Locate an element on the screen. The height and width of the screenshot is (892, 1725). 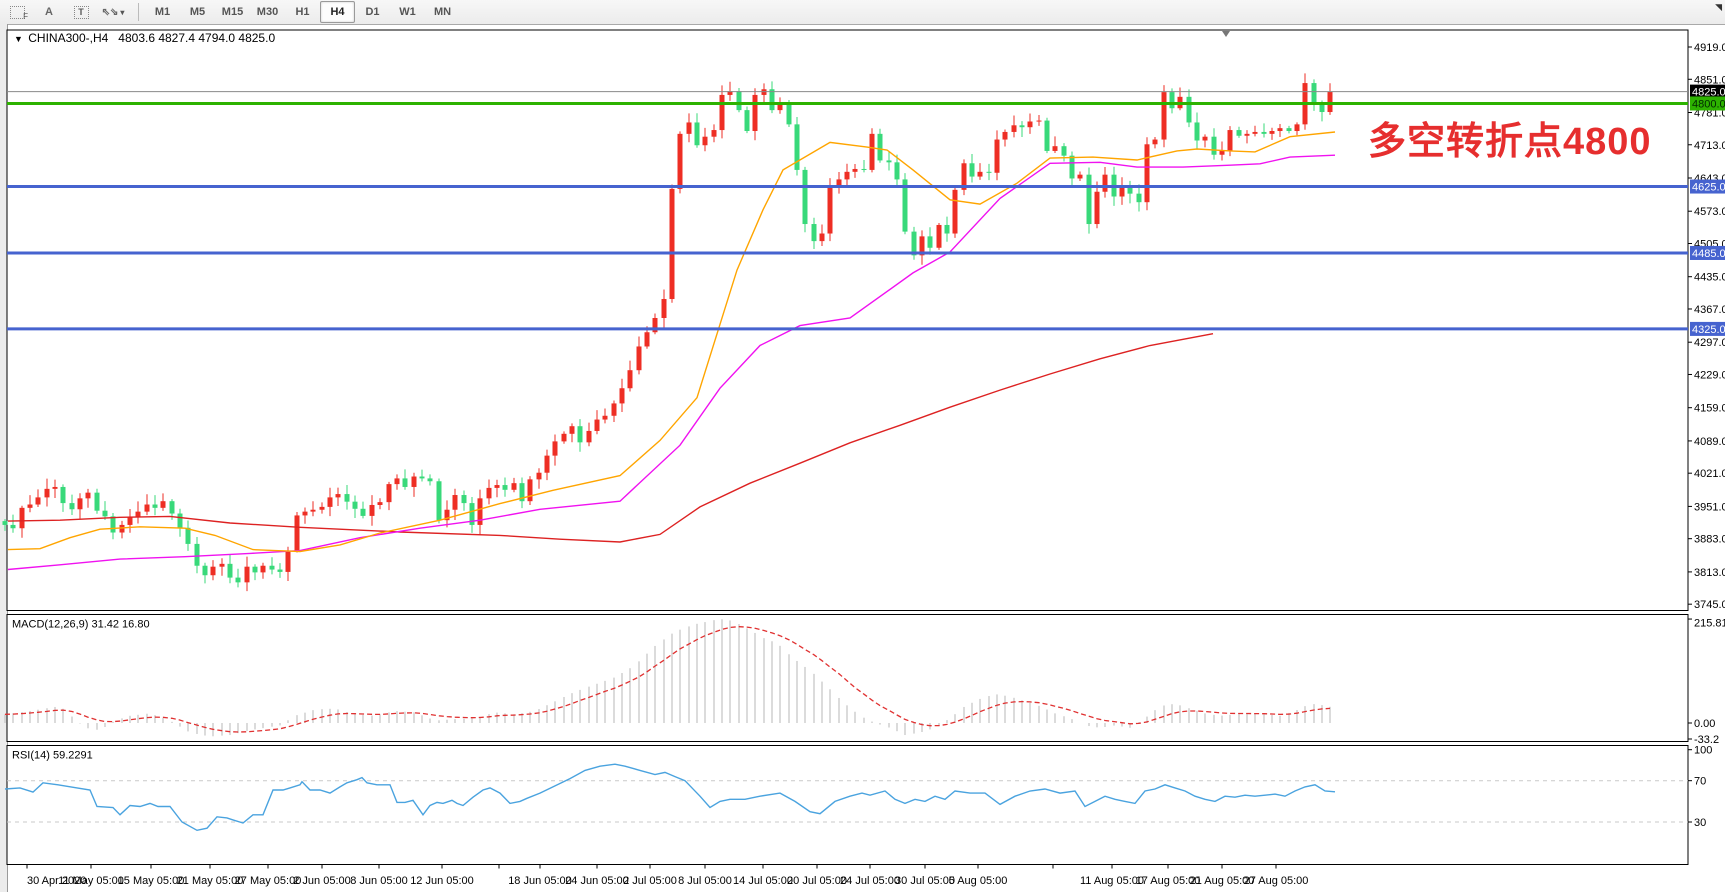
svg-text: 4435.0 is located at coordinates (1709, 278).